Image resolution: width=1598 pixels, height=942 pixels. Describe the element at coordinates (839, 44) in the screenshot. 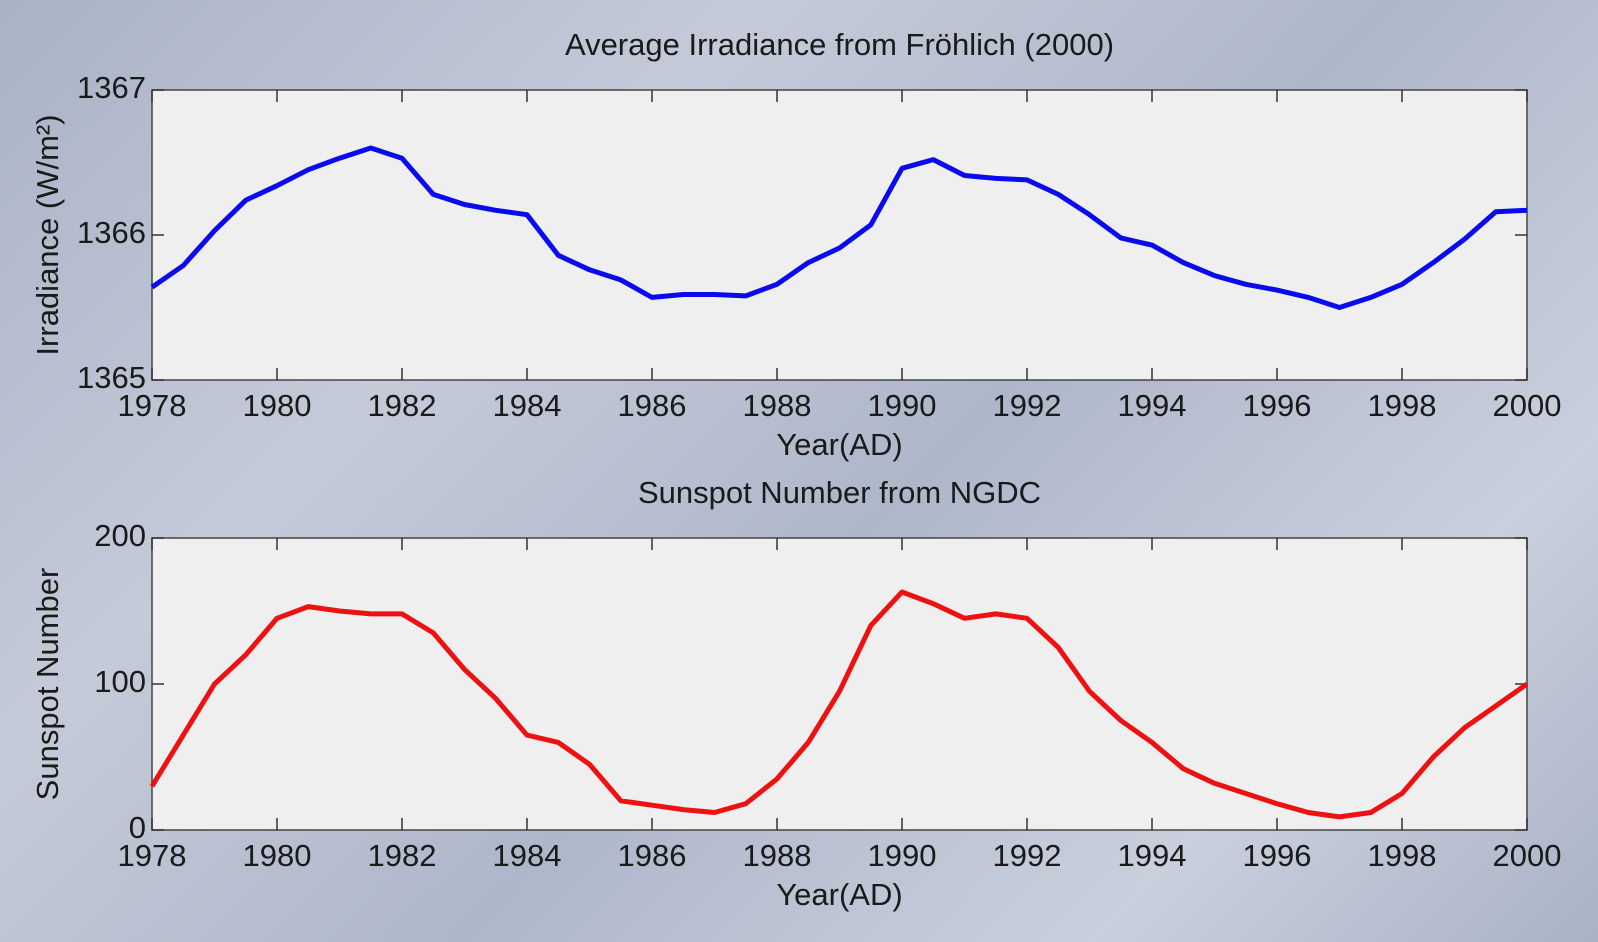

I see `chart-title: Average Irradiance from Fröhlich (2000)` at that location.